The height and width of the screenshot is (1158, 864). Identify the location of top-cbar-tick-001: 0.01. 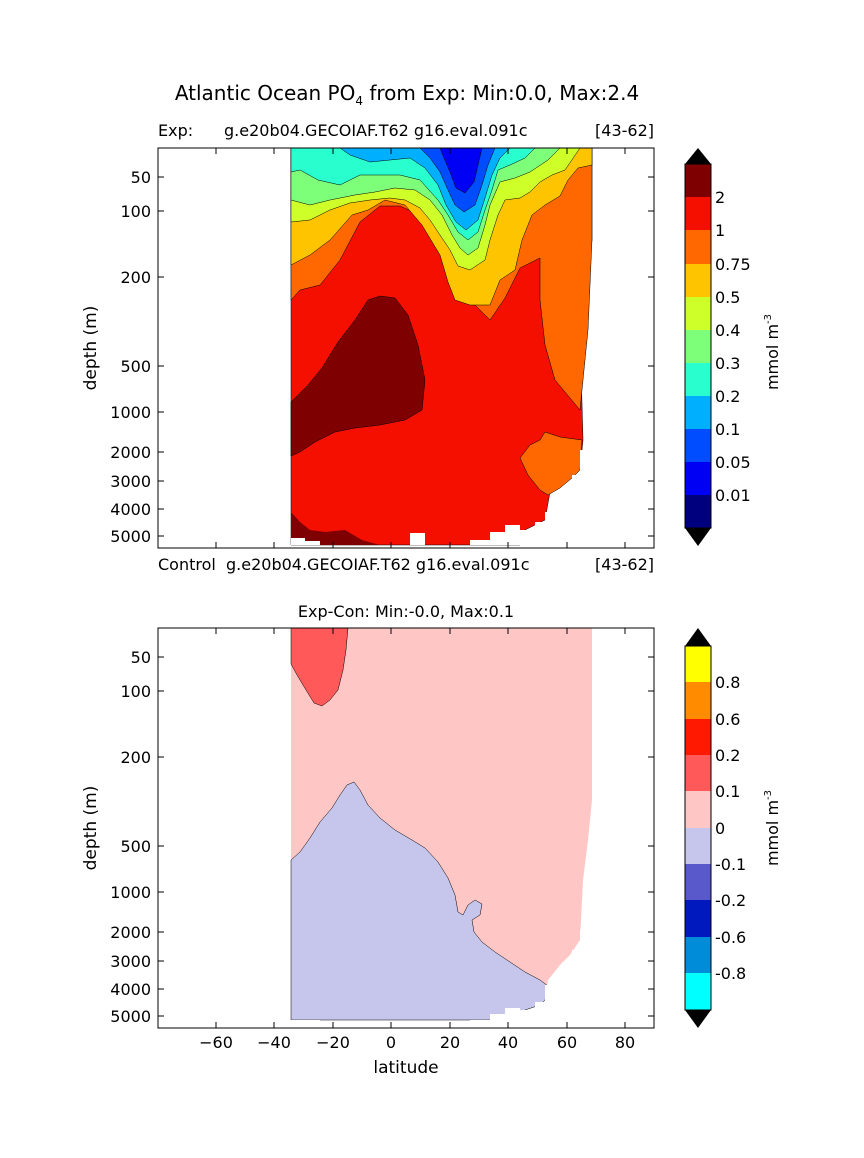
(733, 495).